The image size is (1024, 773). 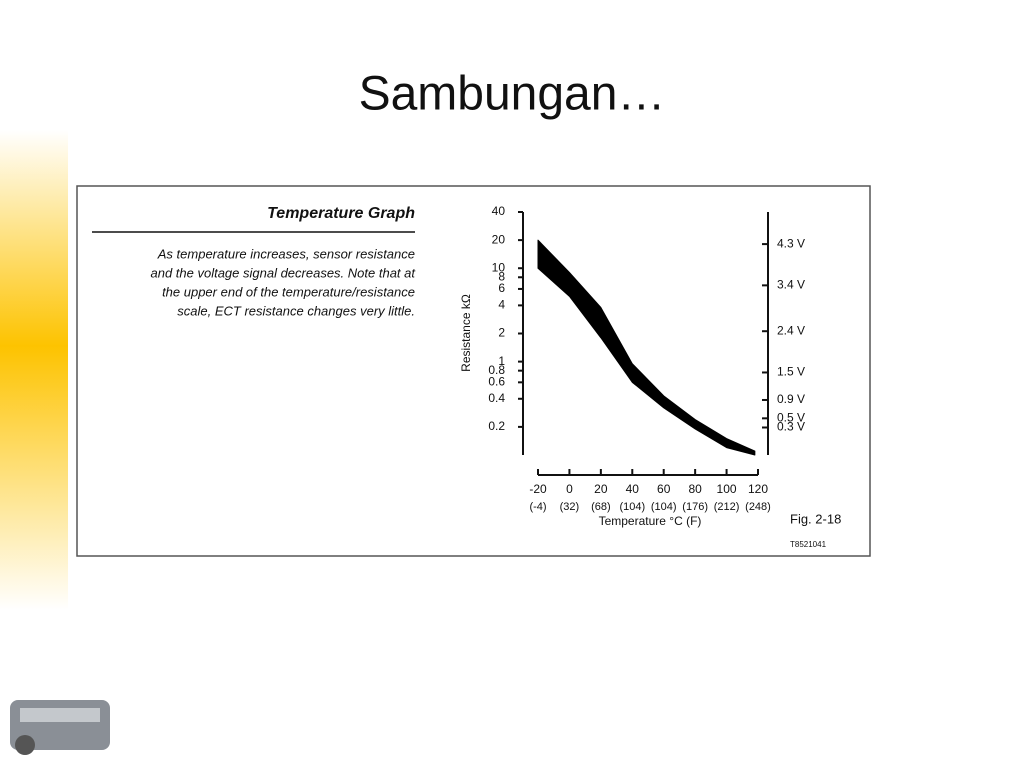 What do you see at coordinates (646, 347) in the screenshot?
I see `resistance-band` at bounding box center [646, 347].